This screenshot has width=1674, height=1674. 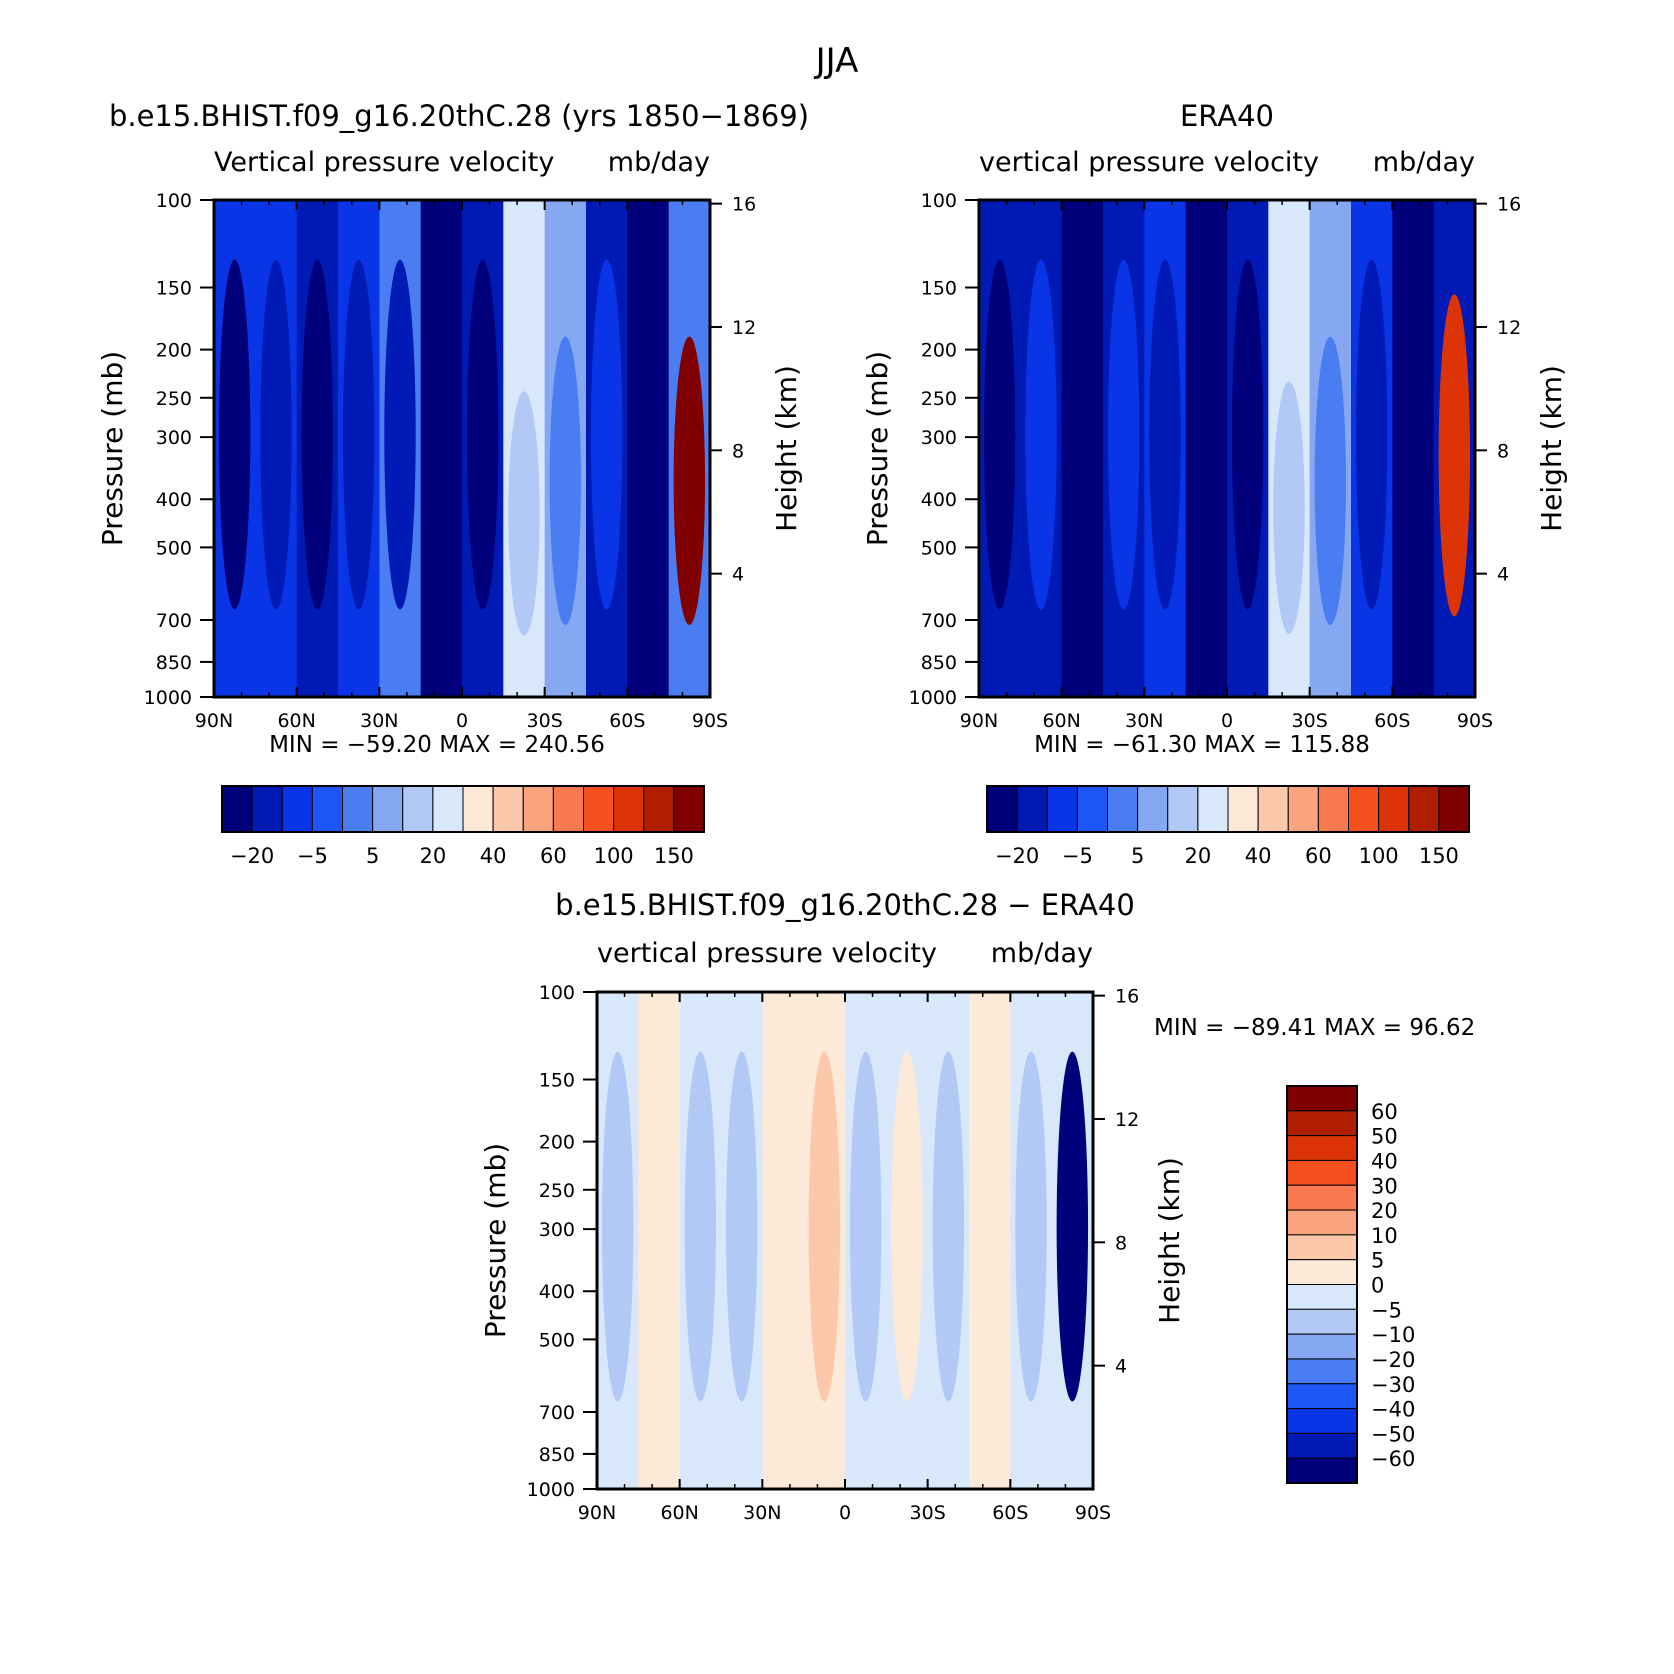 What do you see at coordinates (762, 1513) in the screenshot?
I see `x-tick-label: 30N` at bounding box center [762, 1513].